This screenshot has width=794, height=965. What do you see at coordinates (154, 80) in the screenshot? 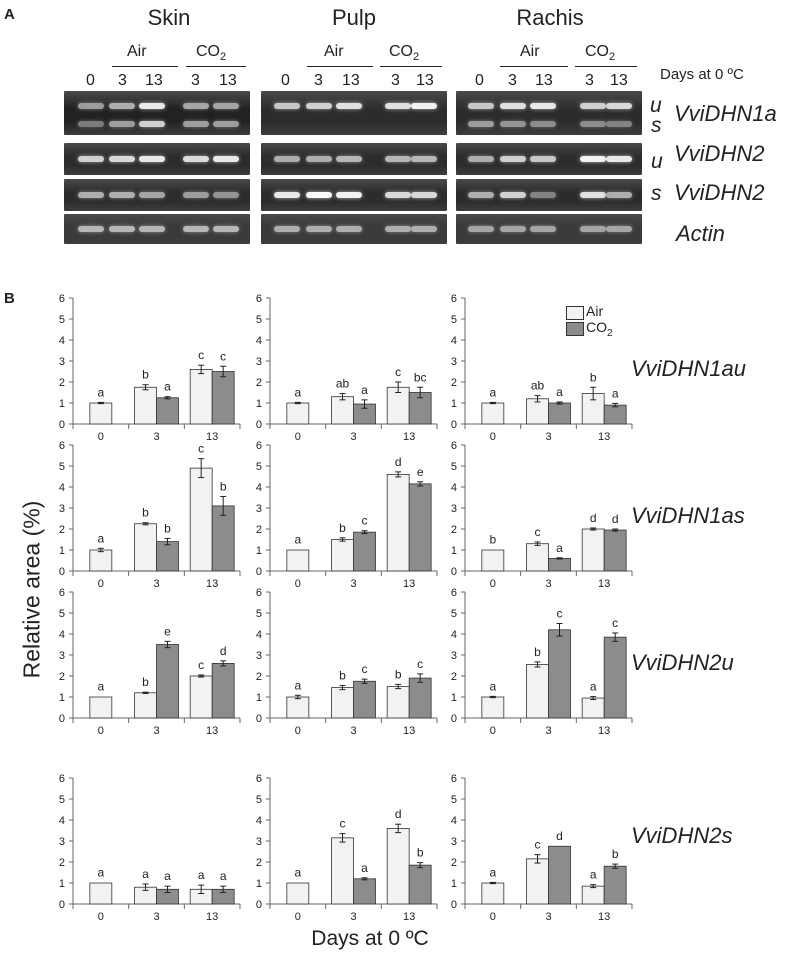
I see `lane-label: 13` at bounding box center [154, 80].